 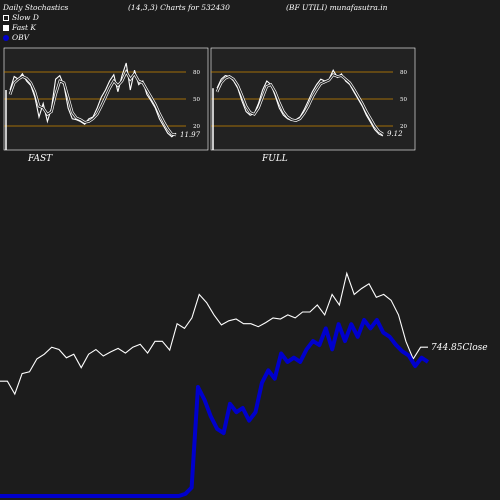 I want to click on legend: Slow D Fast K OBV, so click(x=21, y=28).